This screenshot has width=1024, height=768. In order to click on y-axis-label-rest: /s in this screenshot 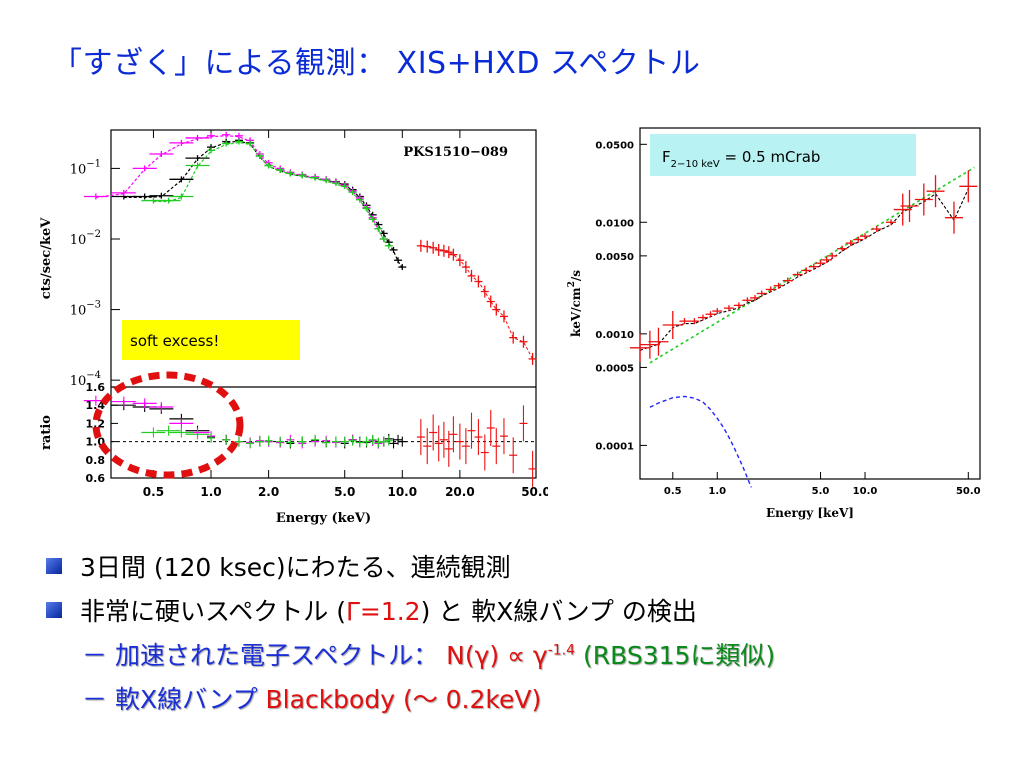, I will do `click(576, 275)`.